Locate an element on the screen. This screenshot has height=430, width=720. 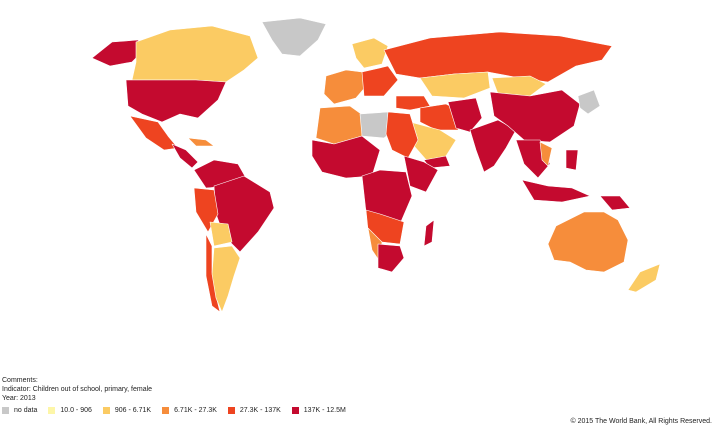
madagascar is located at coordinates (429, 233).